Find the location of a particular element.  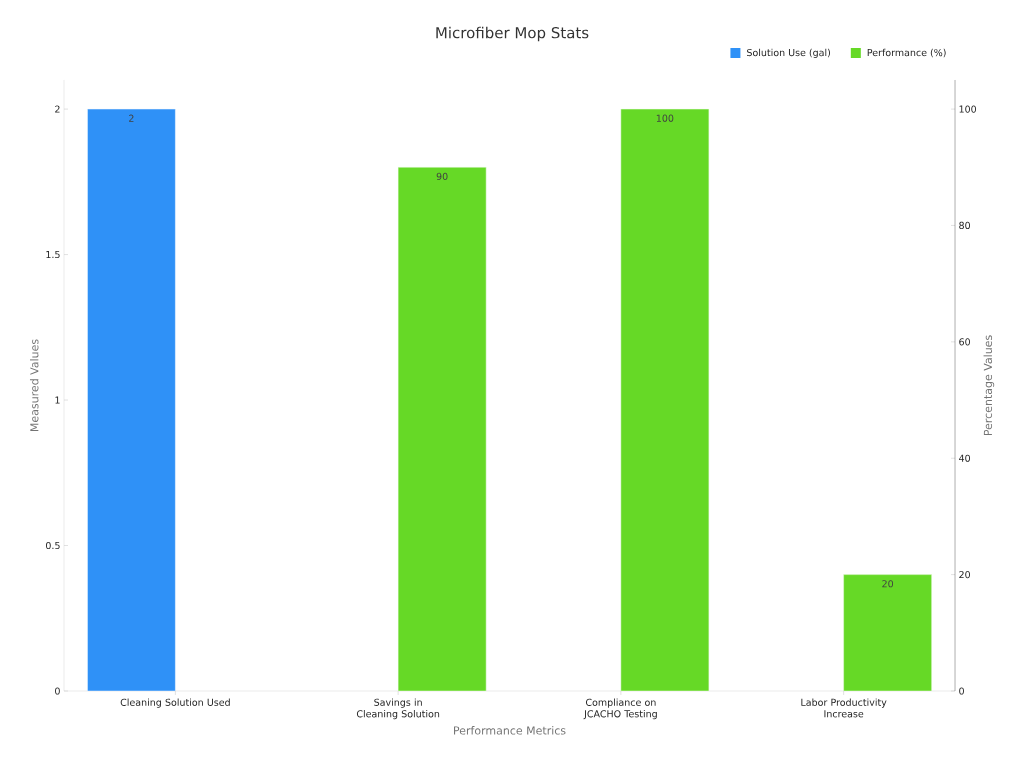

legend-label: Solution Use (gal) is located at coordinates (789, 53).